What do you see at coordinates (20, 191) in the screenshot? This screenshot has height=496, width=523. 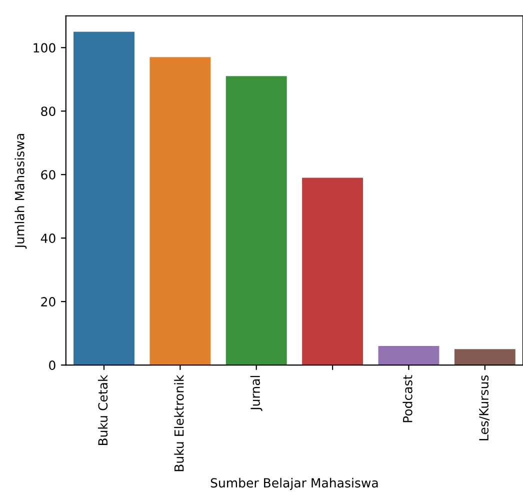 I see `y-axis-title: Jumlah Mahasiswa` at bounding box center [20, 191].